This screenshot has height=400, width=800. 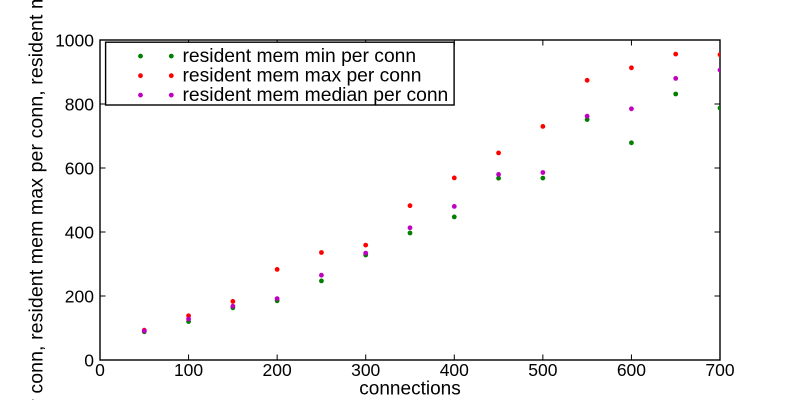 What do you see at coordinates (188, 370) in the screenshot?
I see `svg-text: 100` at bounding box center [188, 370].